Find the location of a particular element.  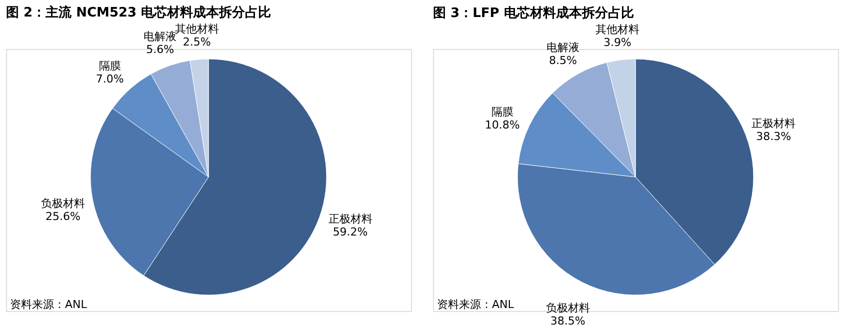

chart-title: 图 3：LFP 电芯材料成本拆分占比 is located at coordinates (533, 14).